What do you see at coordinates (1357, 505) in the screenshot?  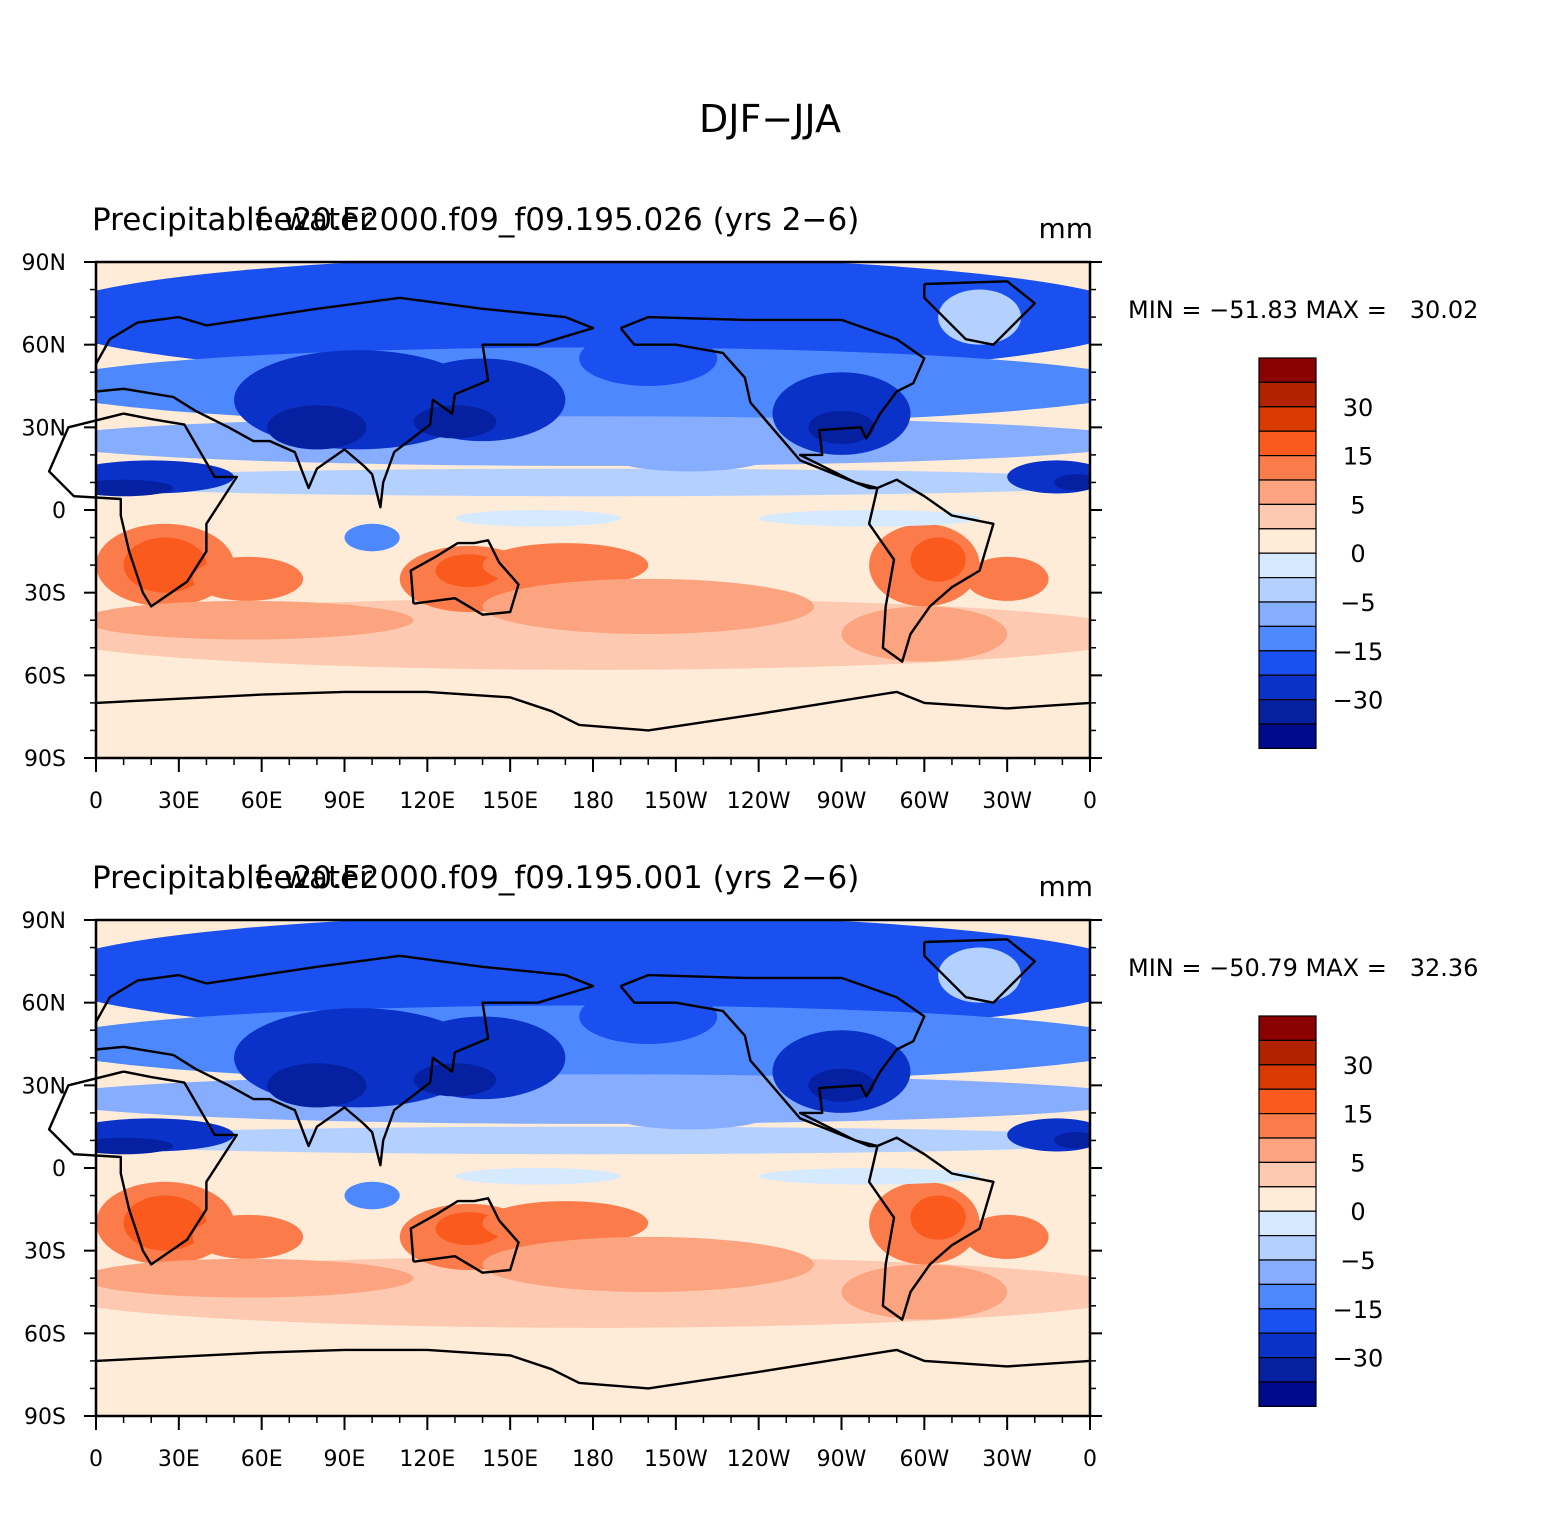 I see `colorbar-label: 5` at bounding box center [1357, 505].